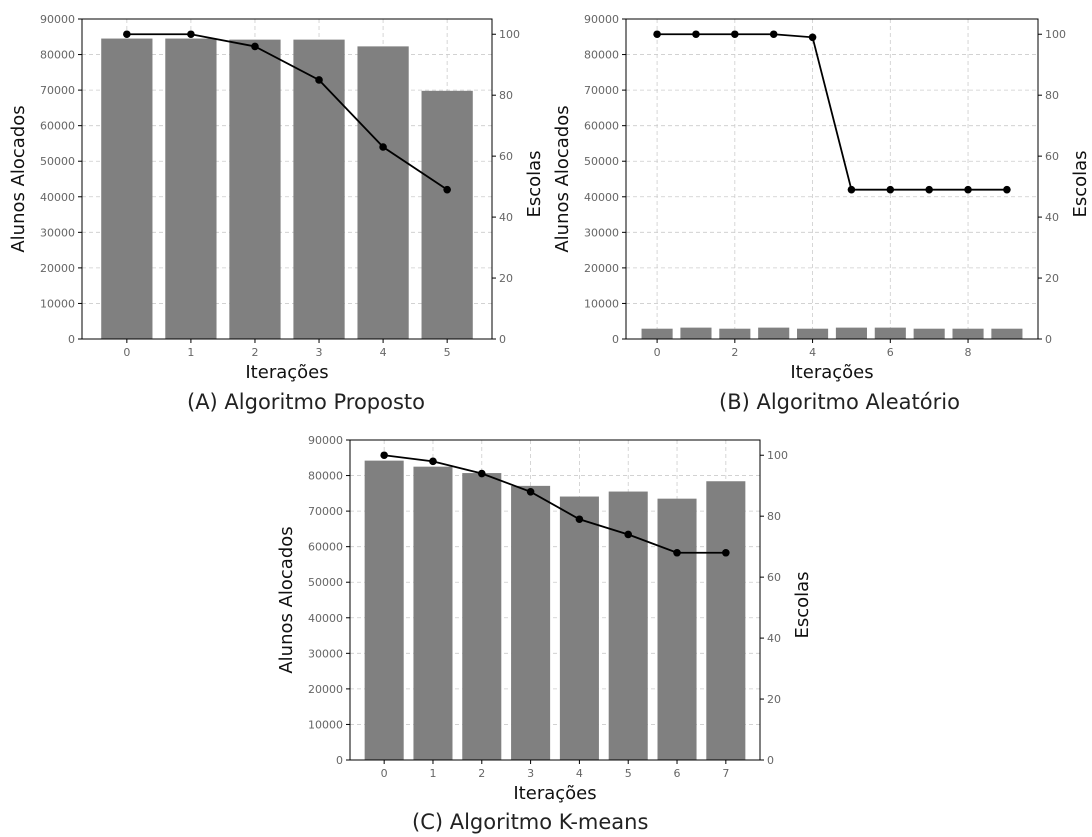 This screenshot has width=1092, height=837. I want to click on chart-caption-c: (C) Algoritmo K-means, so click(530, 822).